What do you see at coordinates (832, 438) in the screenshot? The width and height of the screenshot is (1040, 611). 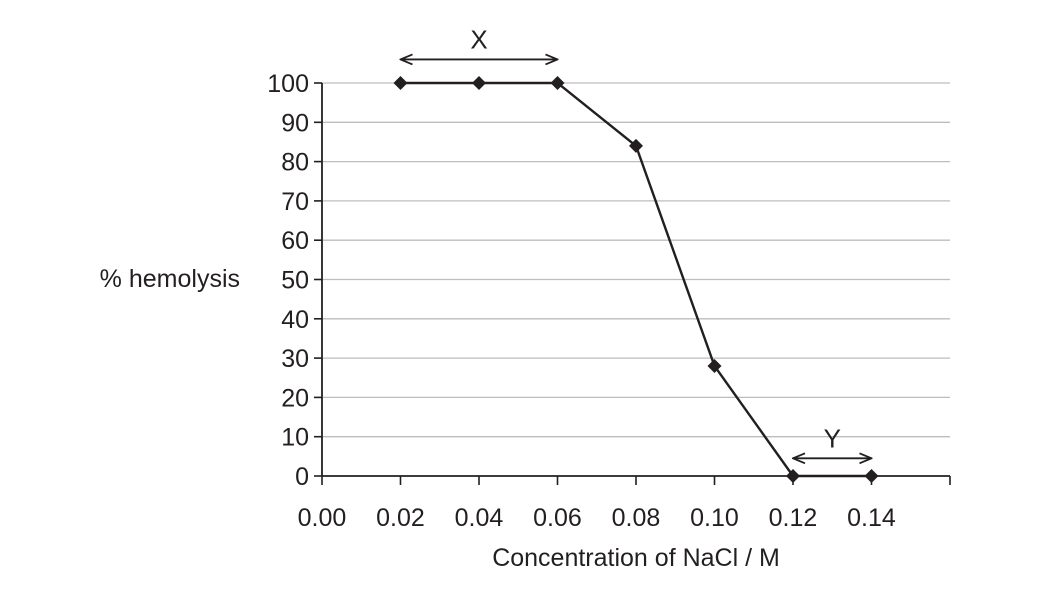 I see `annotation-label-y: Y` at bounding box center [832, 438].